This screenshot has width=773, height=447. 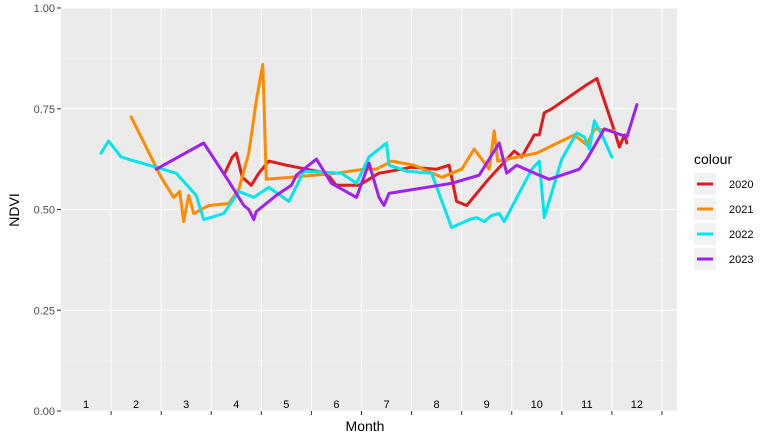 I want to click on x-tick-label: 4, so click(x=236, y=405).